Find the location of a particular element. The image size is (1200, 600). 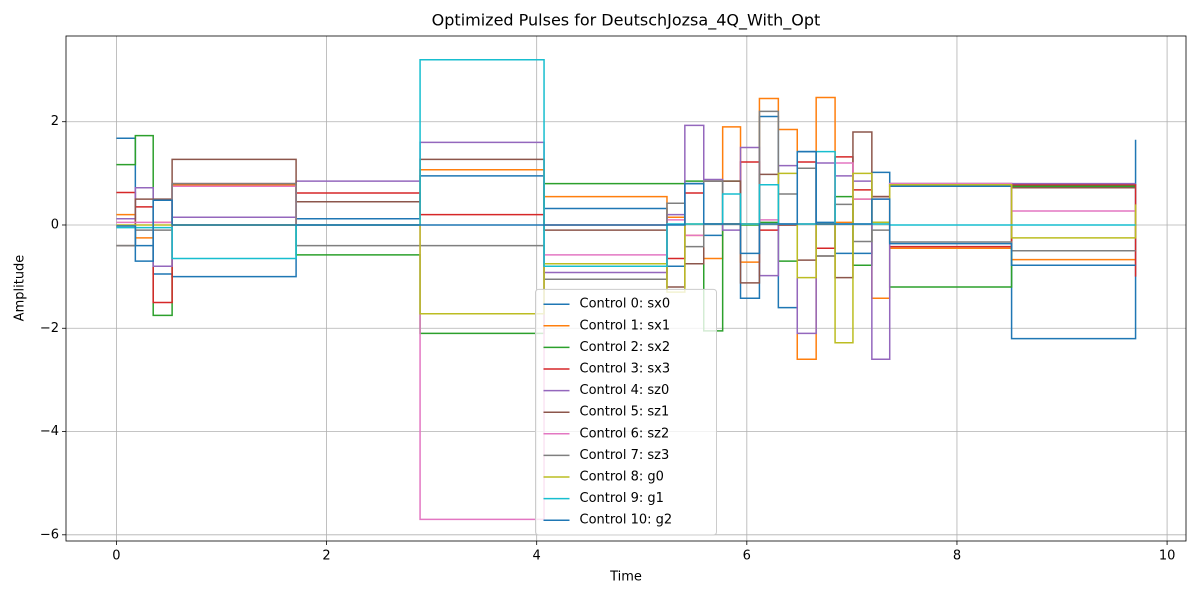

legend-label: Control 5: sz1 is located at coordinates (625, 412).